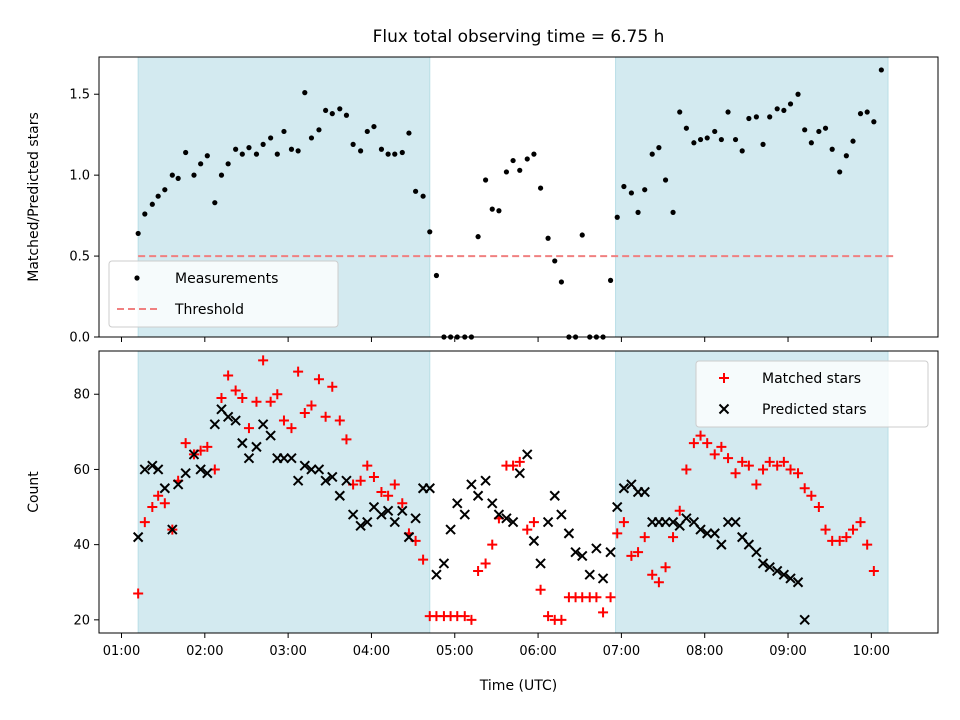 The width and height of the screenshot is (960, 720). I want to click on x-tick-label: 06:00, so click(537, 651).